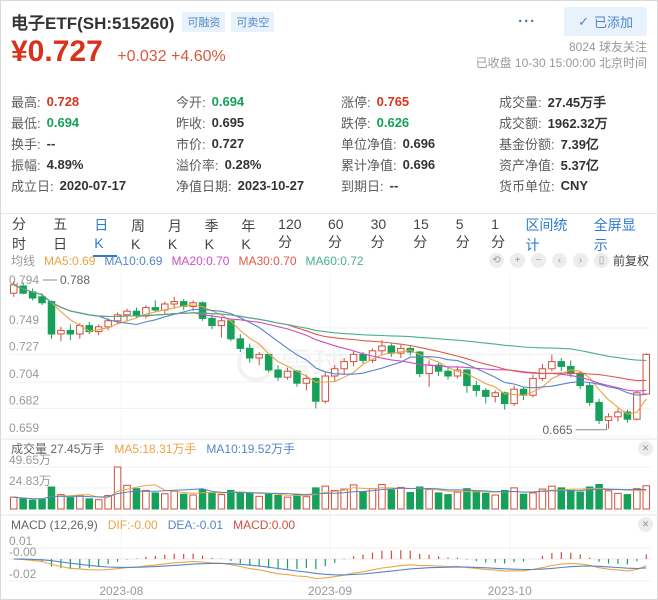  I want to click on stat-value: CNY, so click(574, 185).